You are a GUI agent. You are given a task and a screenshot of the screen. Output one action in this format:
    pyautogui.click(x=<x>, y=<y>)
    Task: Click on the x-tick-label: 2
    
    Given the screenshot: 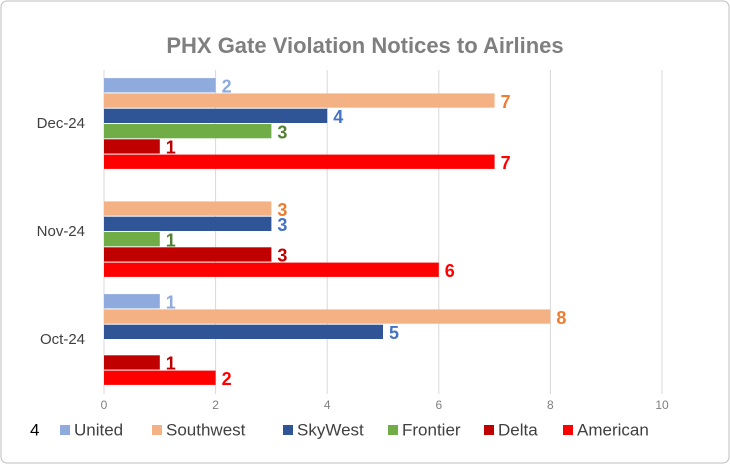 What is the action you would take?
    pyautogui.click(x=215, y=405)
    